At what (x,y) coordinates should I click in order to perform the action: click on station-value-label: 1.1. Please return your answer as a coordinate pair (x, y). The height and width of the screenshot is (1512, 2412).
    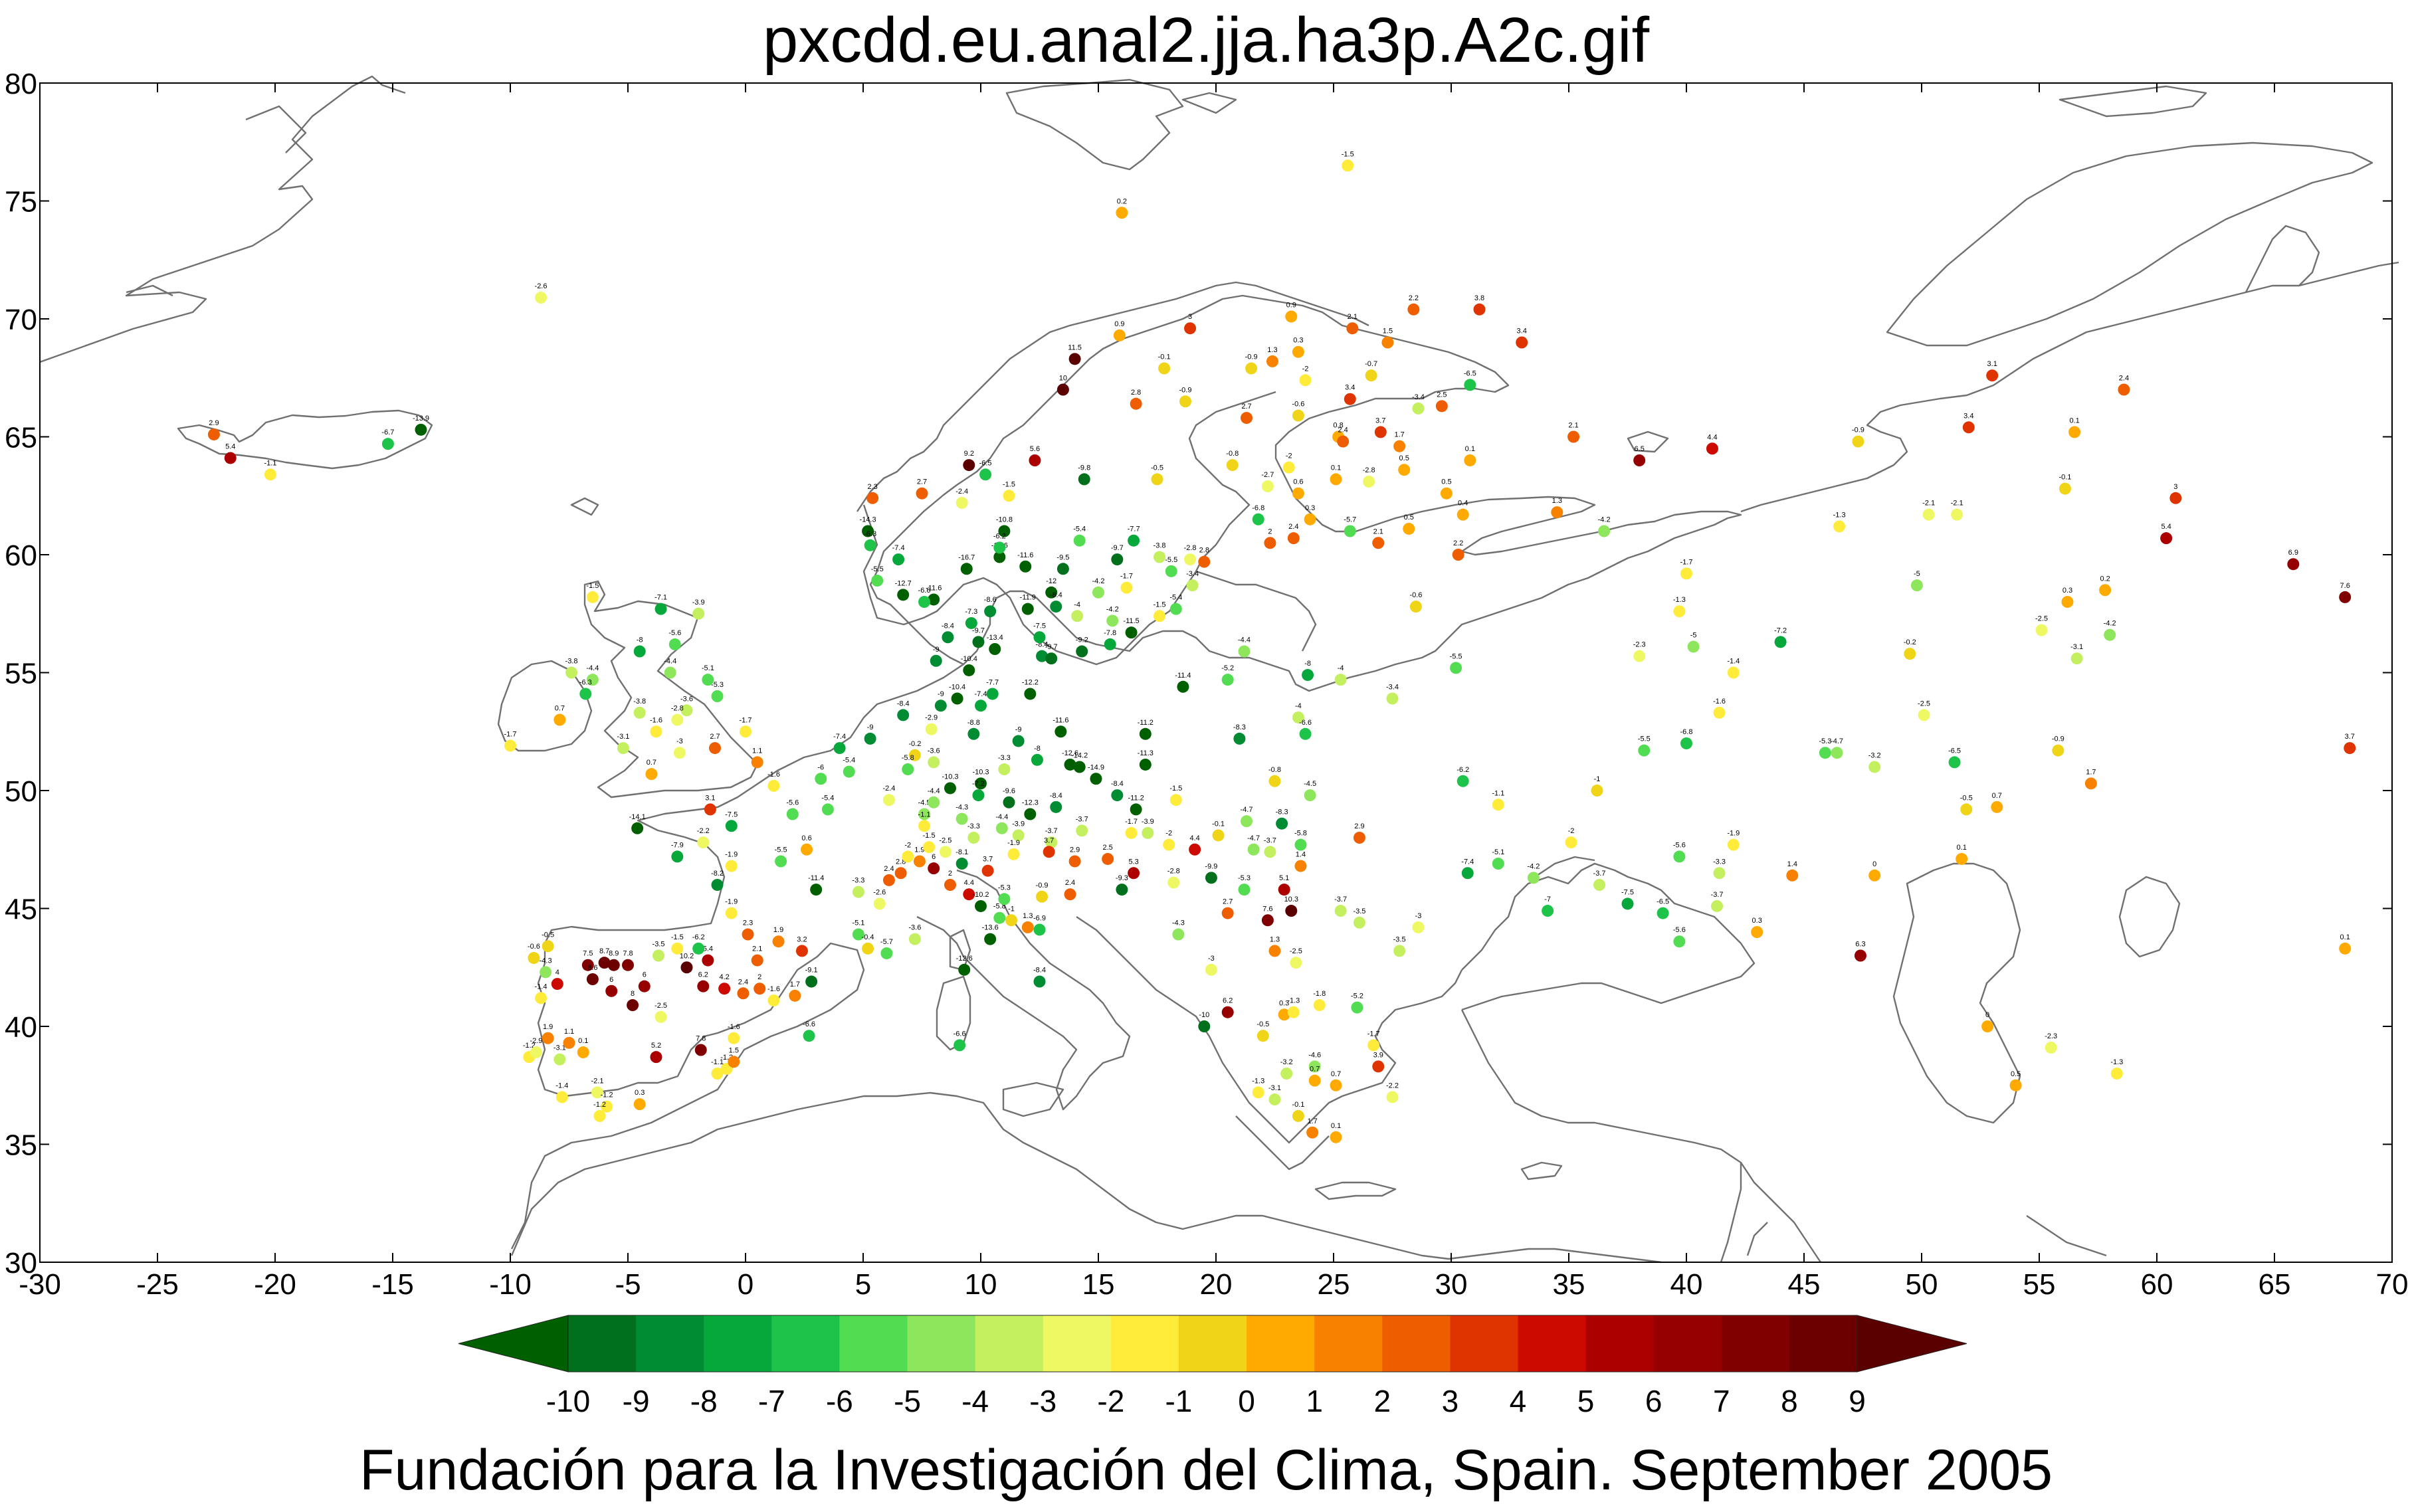
    Looking at the image, I should click on (569, 1032).